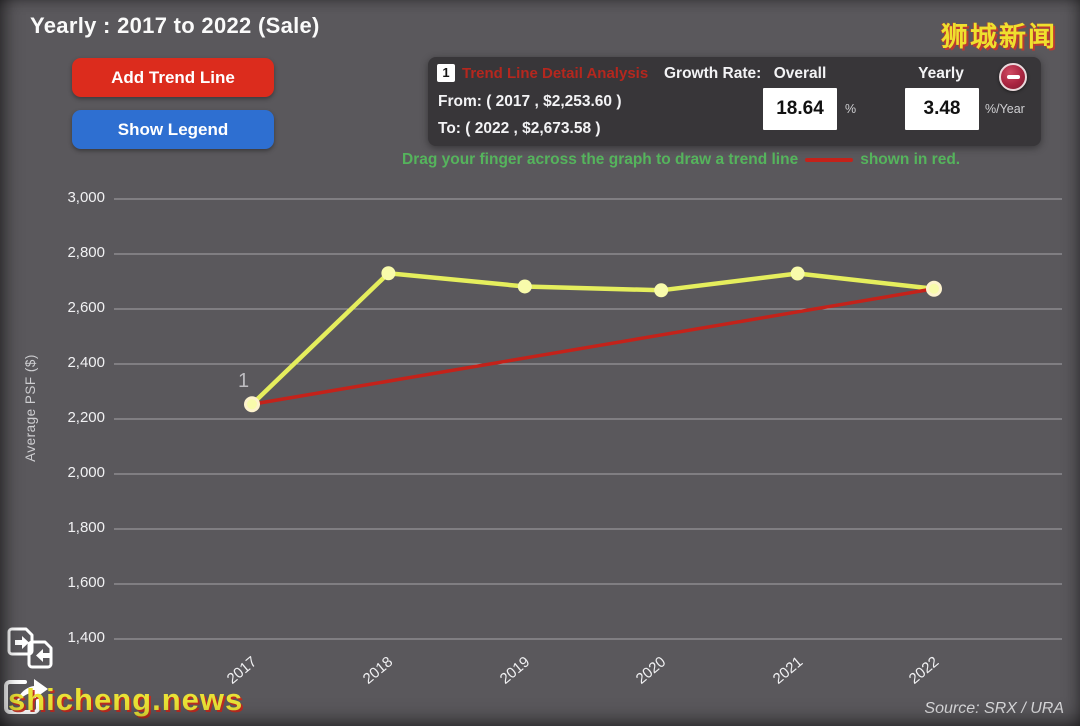 Image resolution: width=1080 pixels, height=726 pixels. Describe the element at coordinates (829, 160) in the screenshot. I see `trend-sample-line-icon` at that location.